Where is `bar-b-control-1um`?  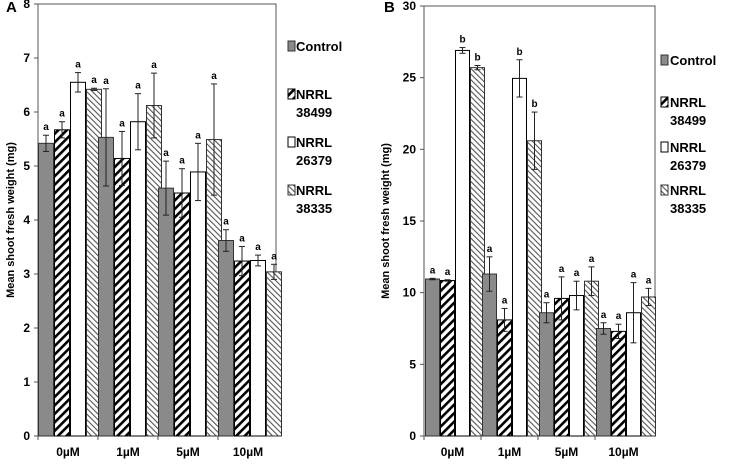
bar-b-control-1um is located at coordinates (489, 355).